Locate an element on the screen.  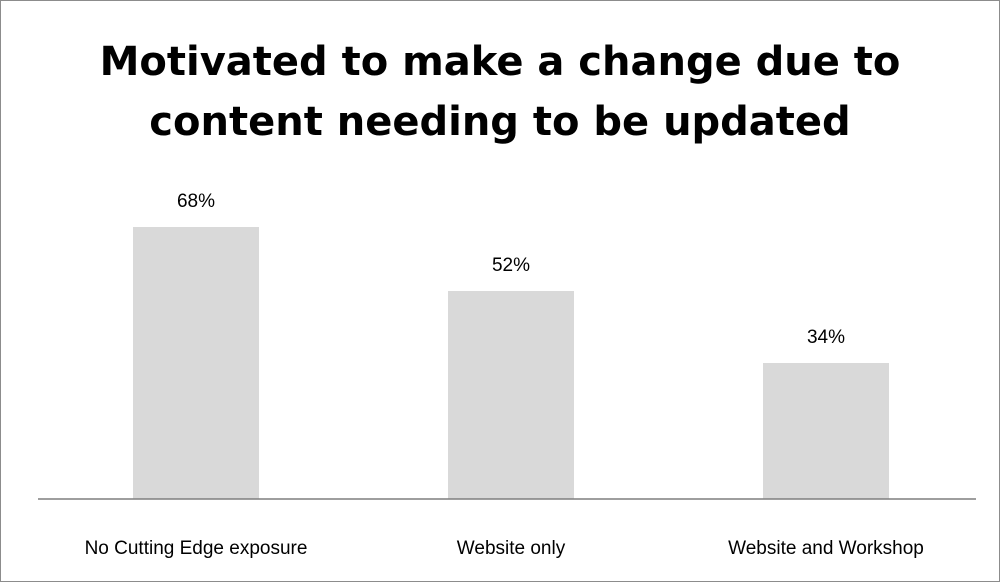
data-label-1: 68% is located at coordinates (196, 201).